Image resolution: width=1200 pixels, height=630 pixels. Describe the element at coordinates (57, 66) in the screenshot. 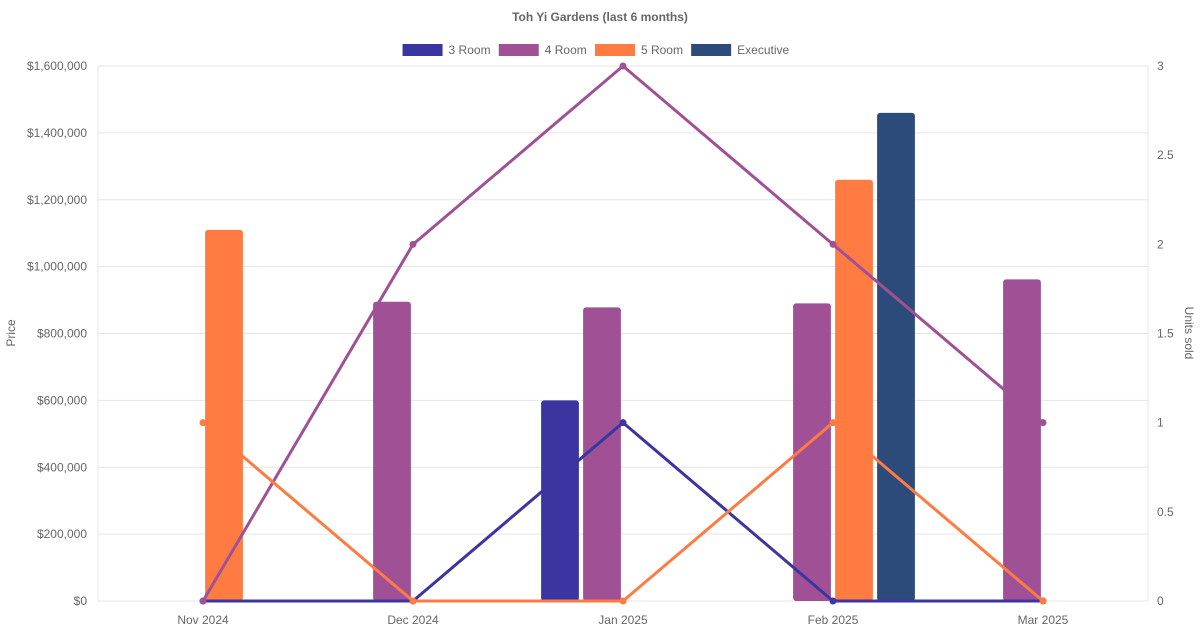

I see `y-tick-label: $1,600,000` at that location.